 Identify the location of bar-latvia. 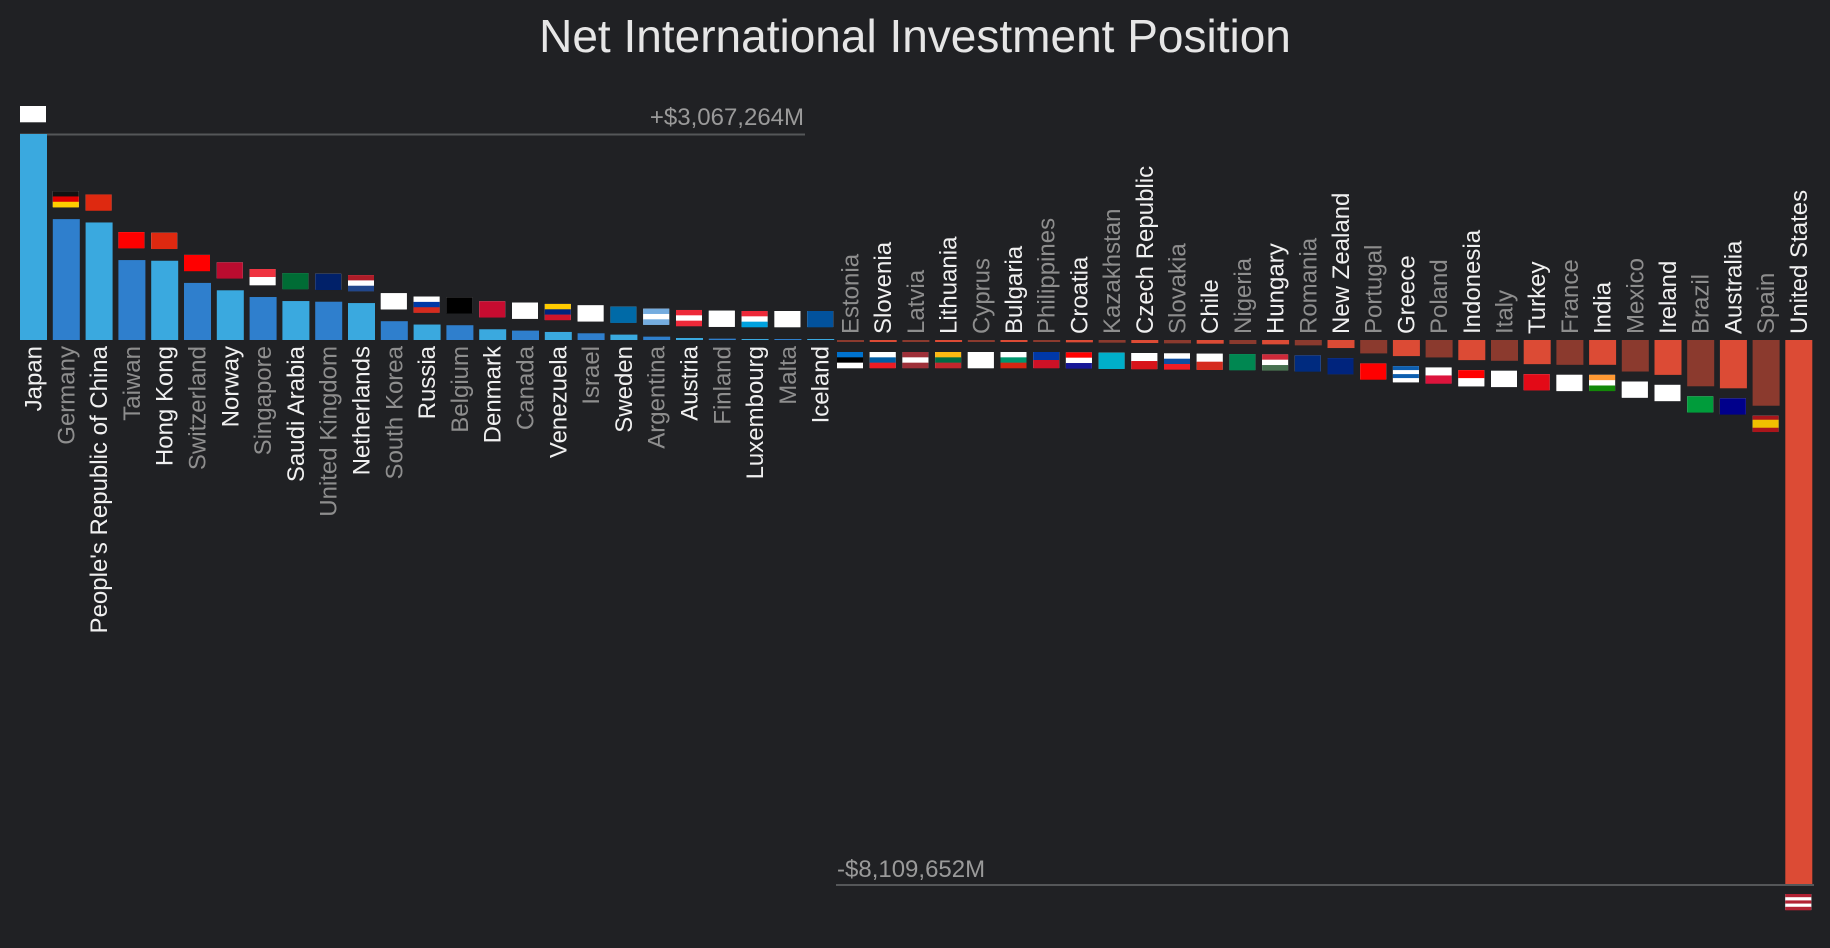
(915, 341).